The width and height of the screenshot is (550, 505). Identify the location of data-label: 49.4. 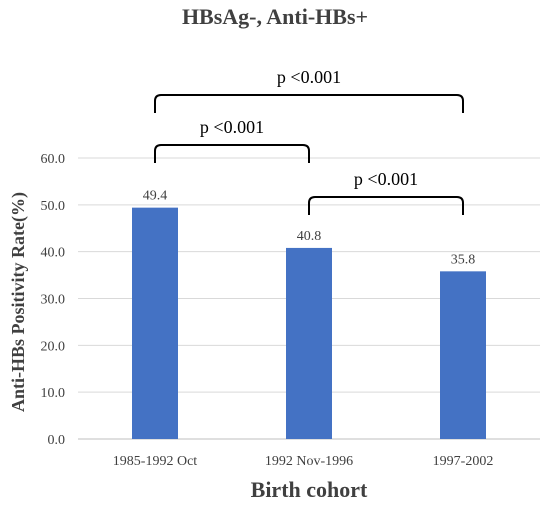
(155, 196).